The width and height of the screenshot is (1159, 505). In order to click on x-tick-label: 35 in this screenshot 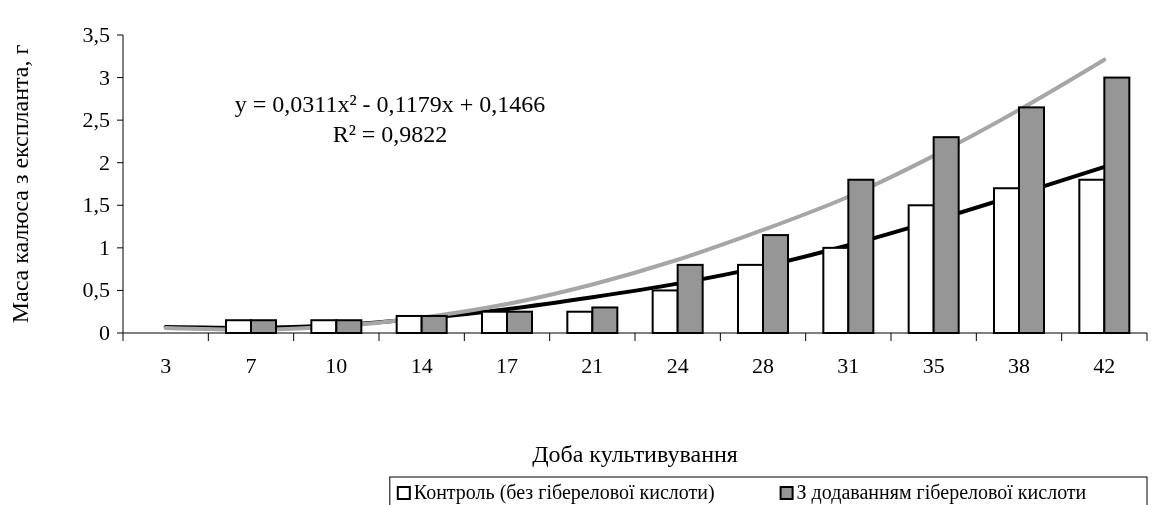, I will do `click(933, 365)`.